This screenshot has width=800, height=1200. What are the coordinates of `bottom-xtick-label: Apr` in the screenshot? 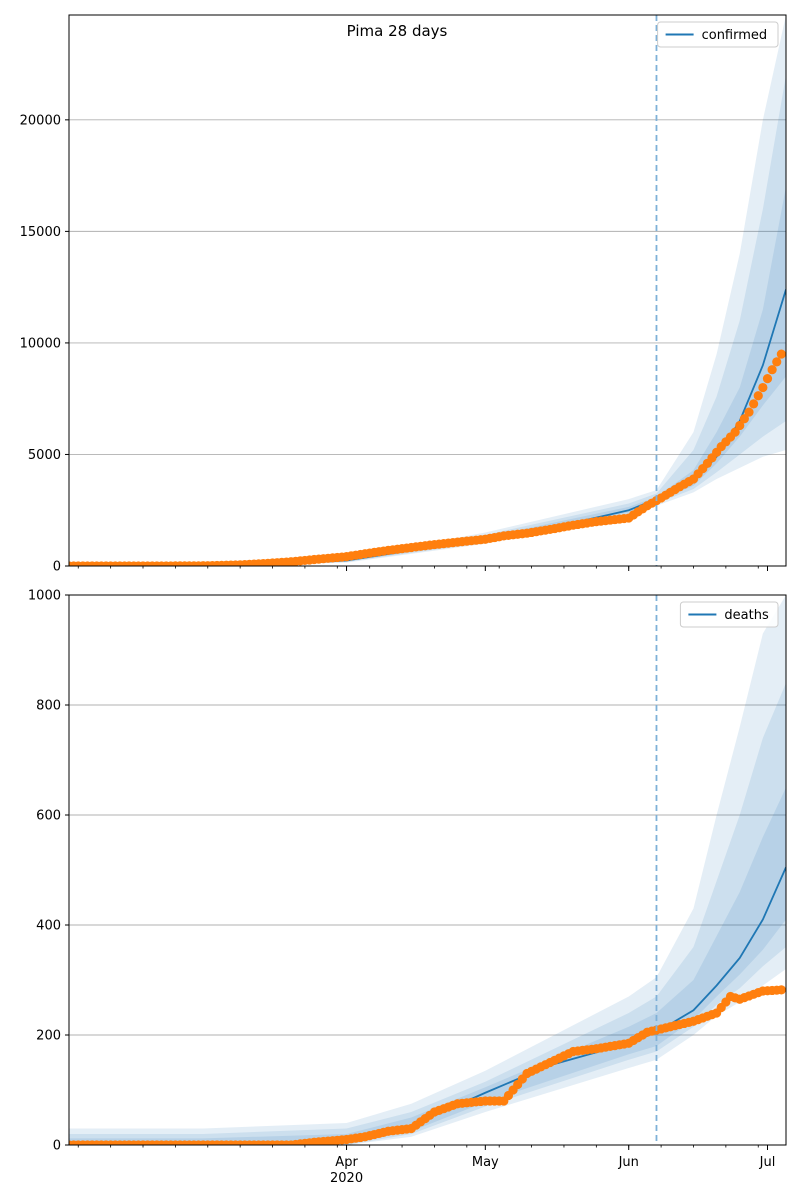 It's located at (346, 1162).